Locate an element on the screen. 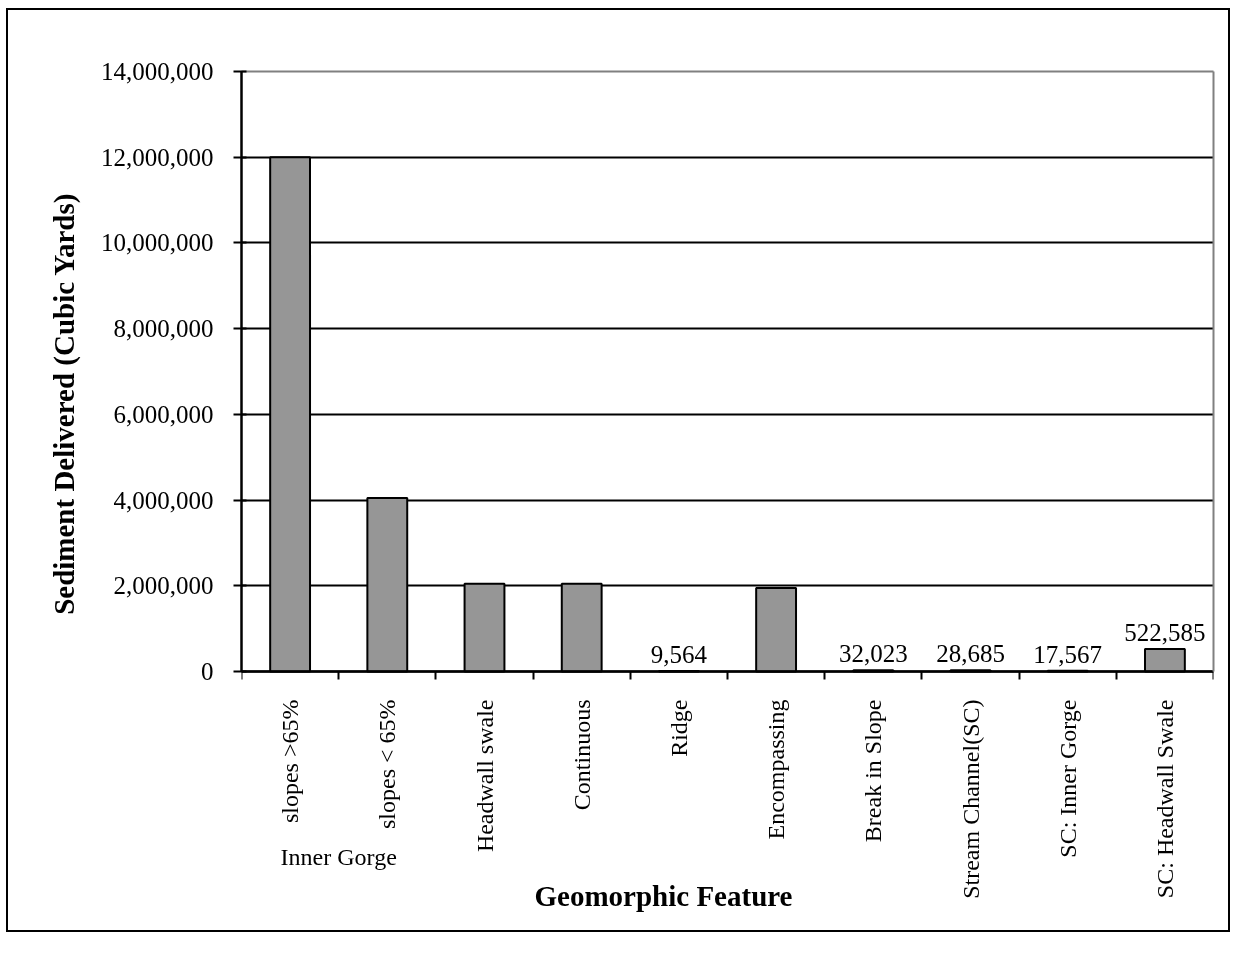  x-tick-label: Stream Channel(SC) is located at coordinates (970, 799).